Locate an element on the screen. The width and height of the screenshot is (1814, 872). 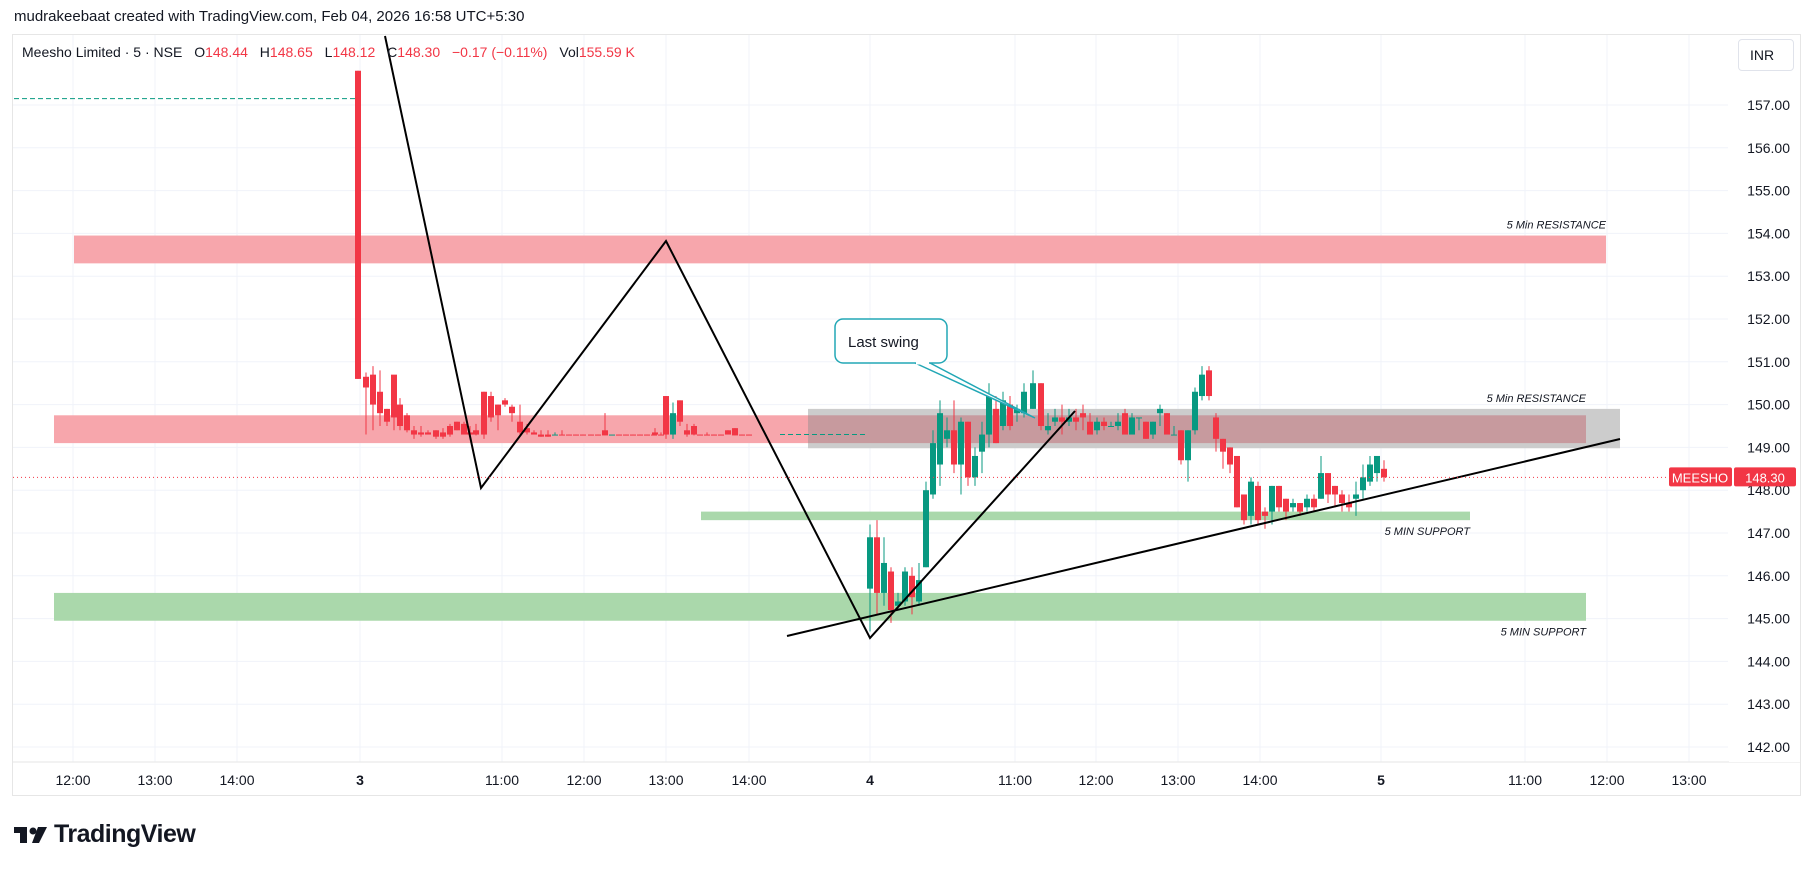
tradingview-logo: TradingView is located at coordinates (105, 834).